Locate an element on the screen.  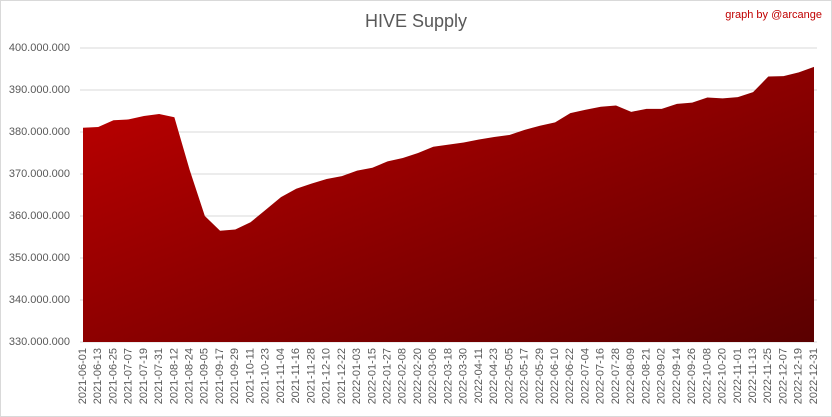
x-tick-label: 2021-06-01 is located at coordinates (83, 376).